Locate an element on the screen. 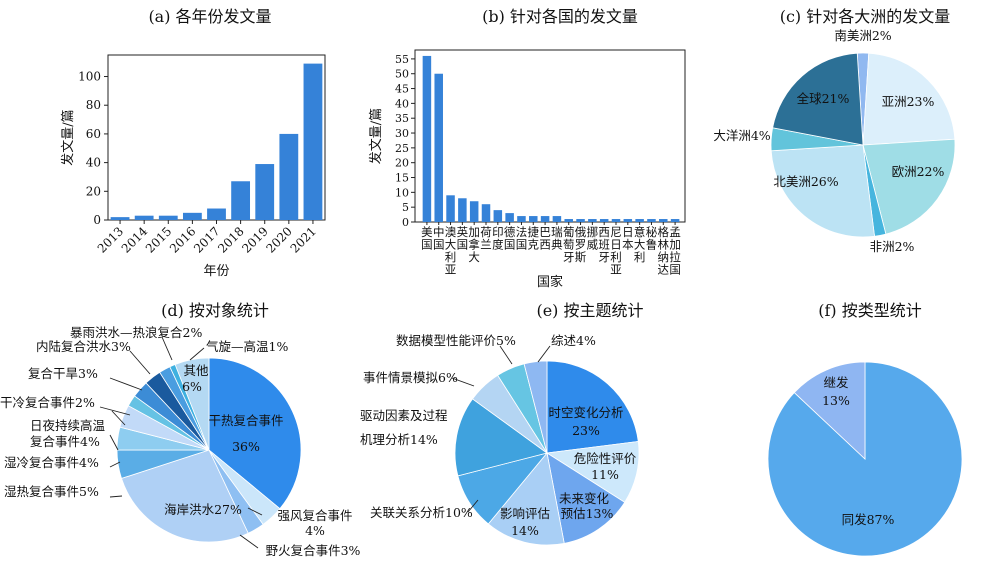  slice-label: 其他 is located at coordinates (196, 370).